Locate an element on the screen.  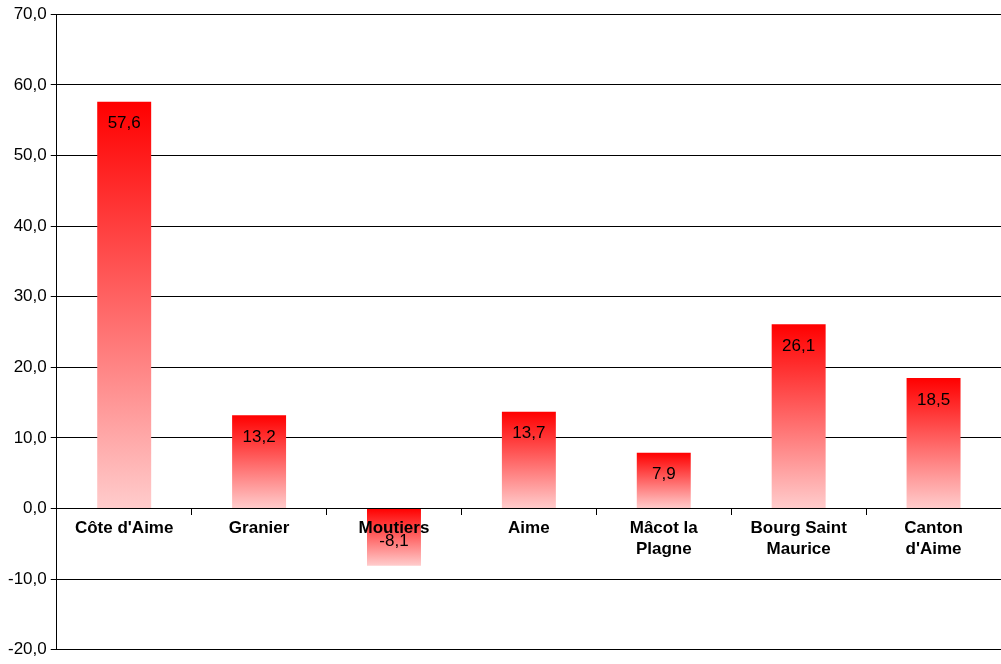
x-tick-label: Granier is located at coordinates (259, 528).